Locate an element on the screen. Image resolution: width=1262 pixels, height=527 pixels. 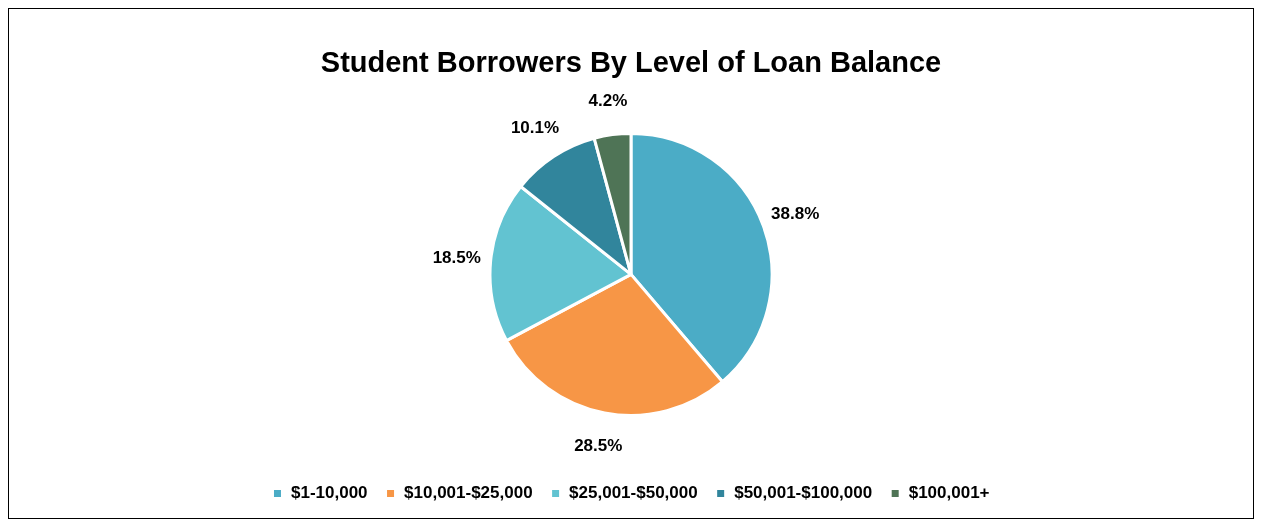
legend-label: $50,001-$100,000 is located at coordinates (803, 493).